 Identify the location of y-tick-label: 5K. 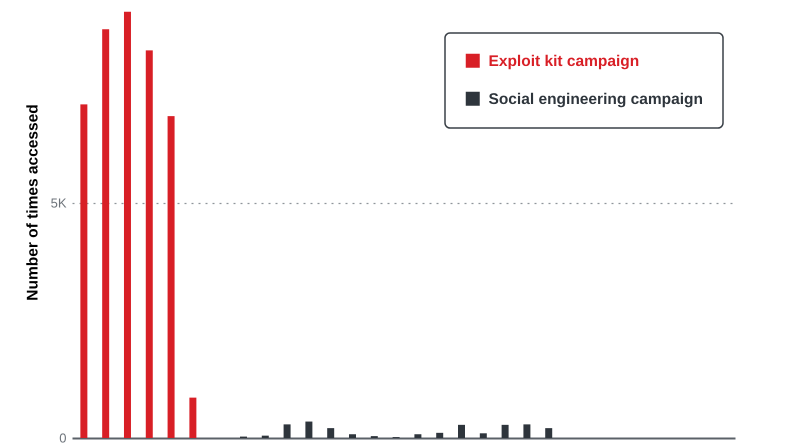
(58, 203).